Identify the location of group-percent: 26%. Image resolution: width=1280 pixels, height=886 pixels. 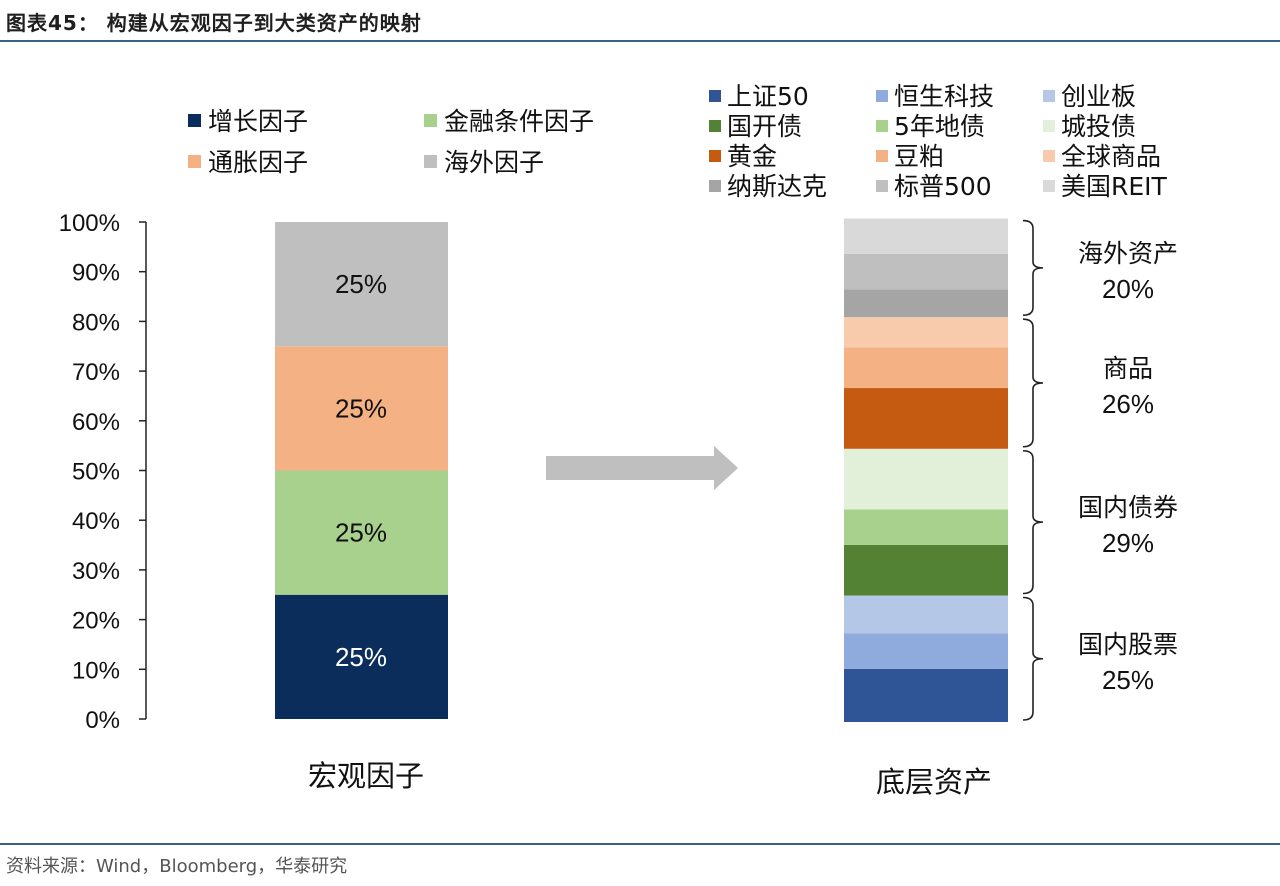
(1128, 404).